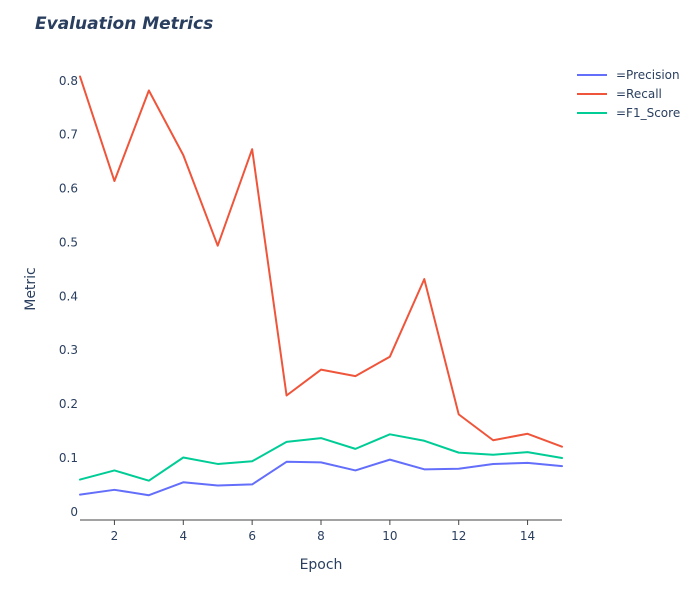 The image size is (700, 605). I want to click on y-axis-title-group: Metric, so click(31, 289).